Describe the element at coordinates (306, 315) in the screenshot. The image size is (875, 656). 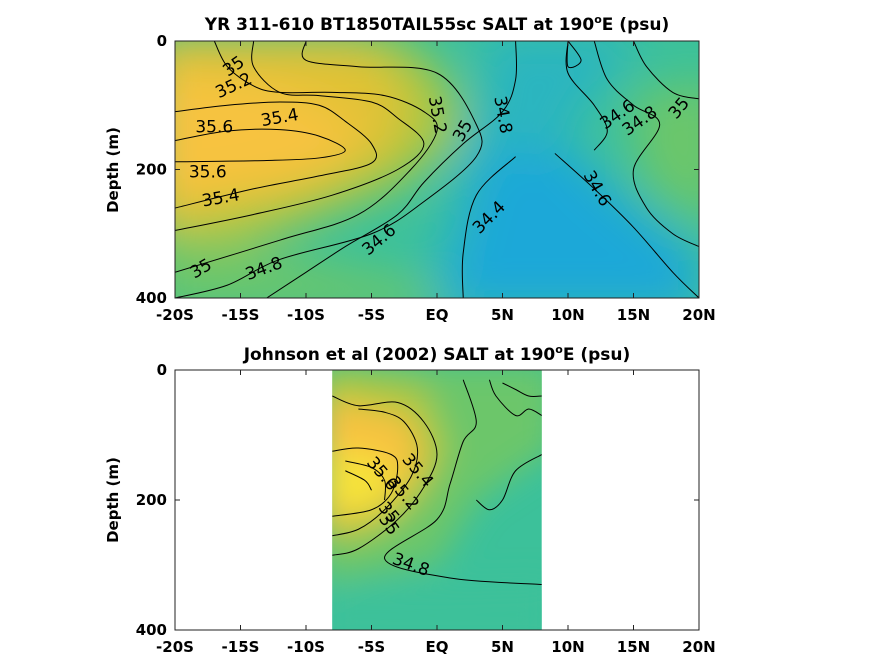
I see `panel-model-x-tick-label: -10S` at that location.